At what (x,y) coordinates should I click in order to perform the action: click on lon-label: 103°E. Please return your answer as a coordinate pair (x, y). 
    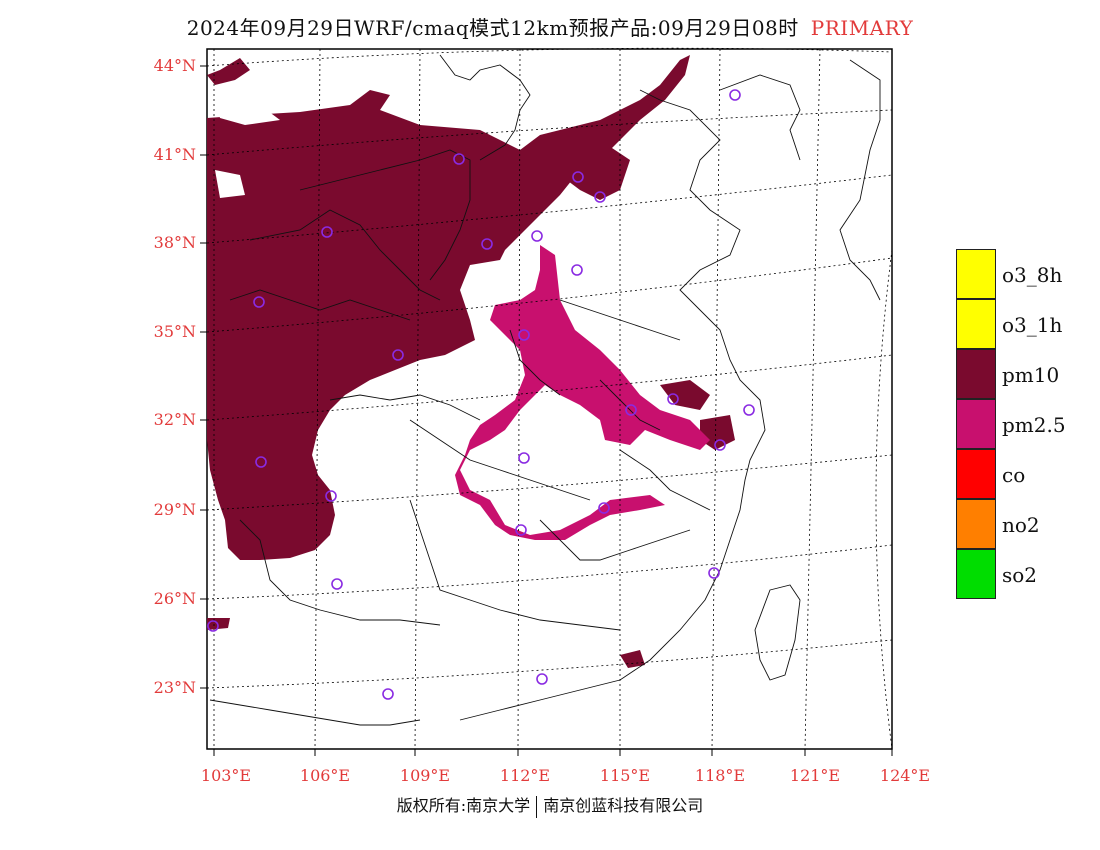
    Looking at the image, I should click on (226, 775).